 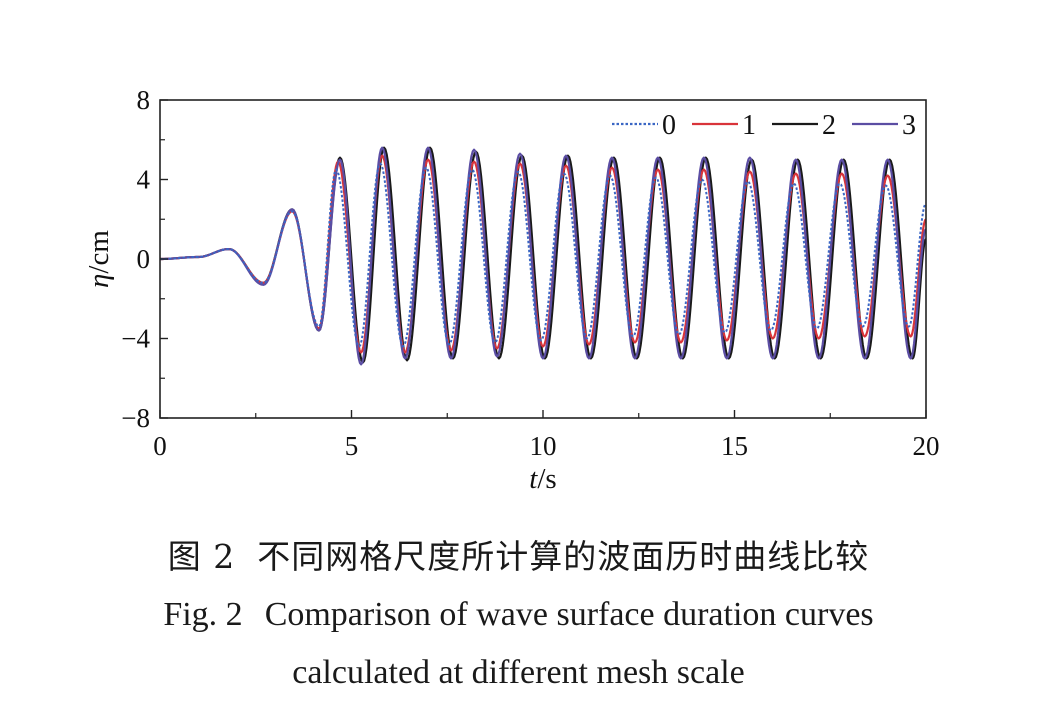 I want to click on x-axis-label-var: t, so click(x=533, y=479).